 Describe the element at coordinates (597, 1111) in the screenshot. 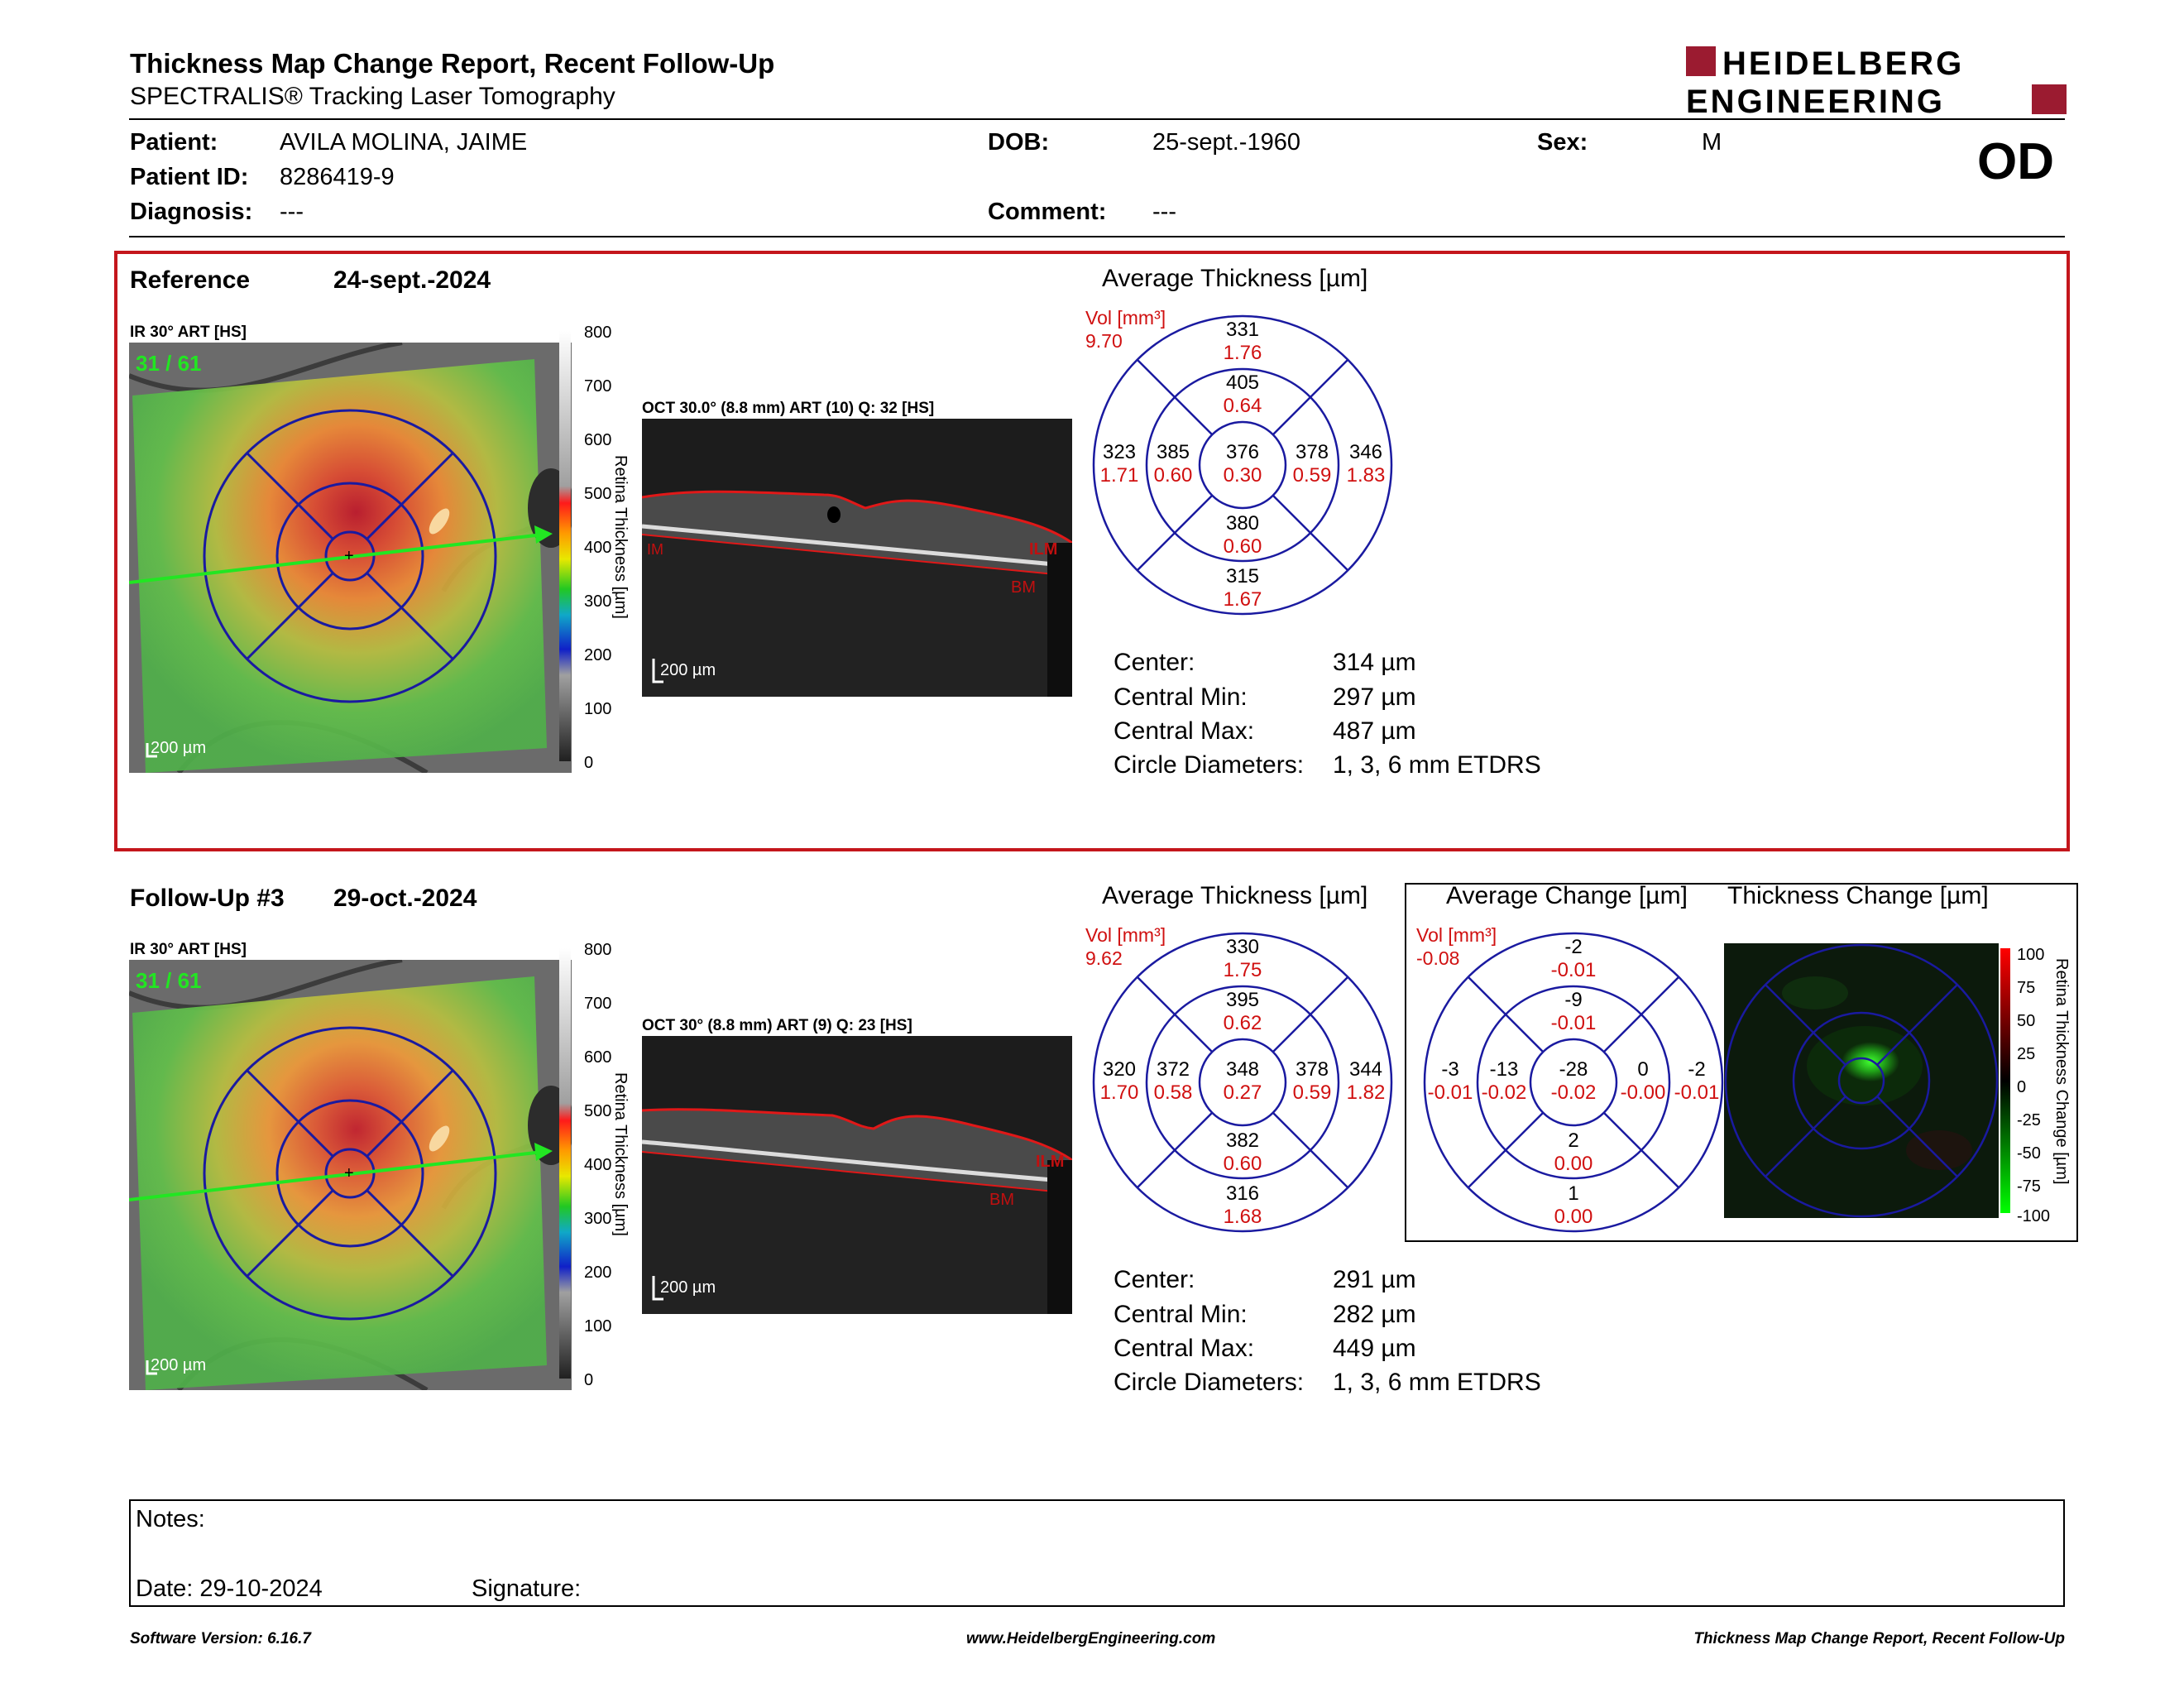

I see `fu-cb-tick: 500` at that location.